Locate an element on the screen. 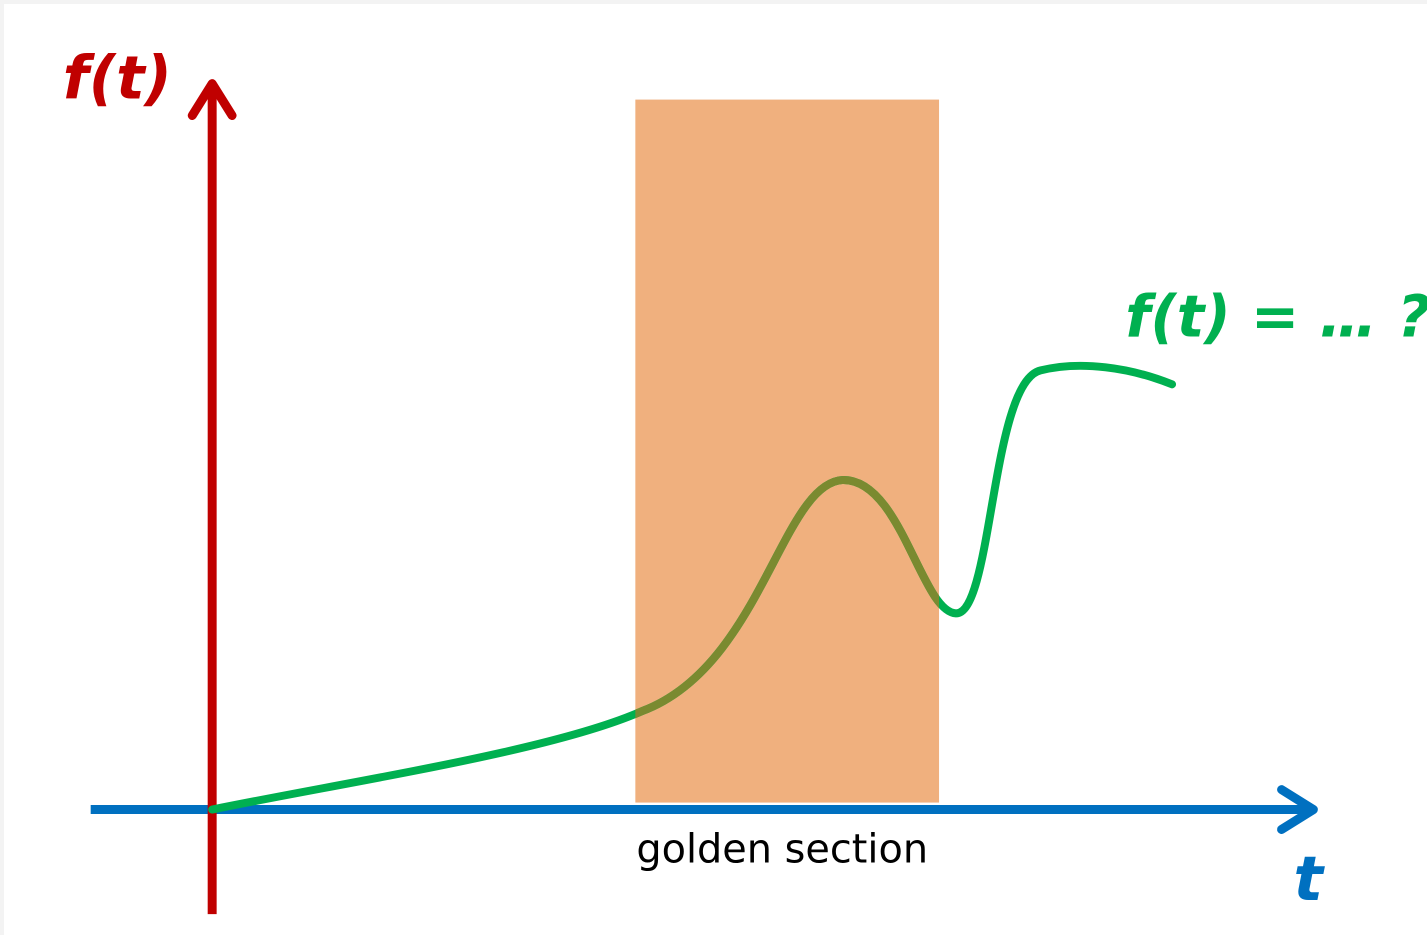  golden-section-label: golden section is located at coordinates (782, 849).